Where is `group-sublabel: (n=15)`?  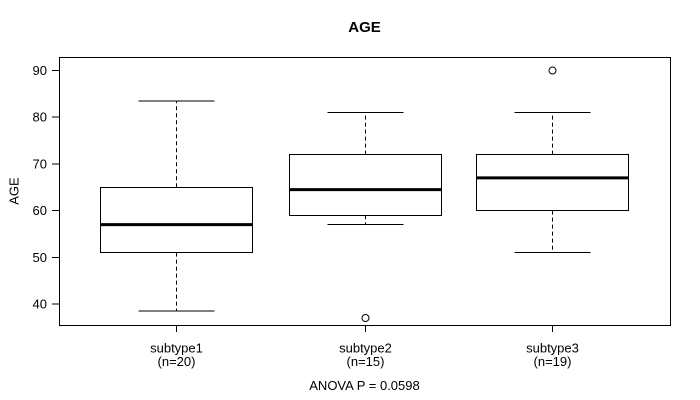
group-sublabel: (n=15) is located at coordinates (366, 361).